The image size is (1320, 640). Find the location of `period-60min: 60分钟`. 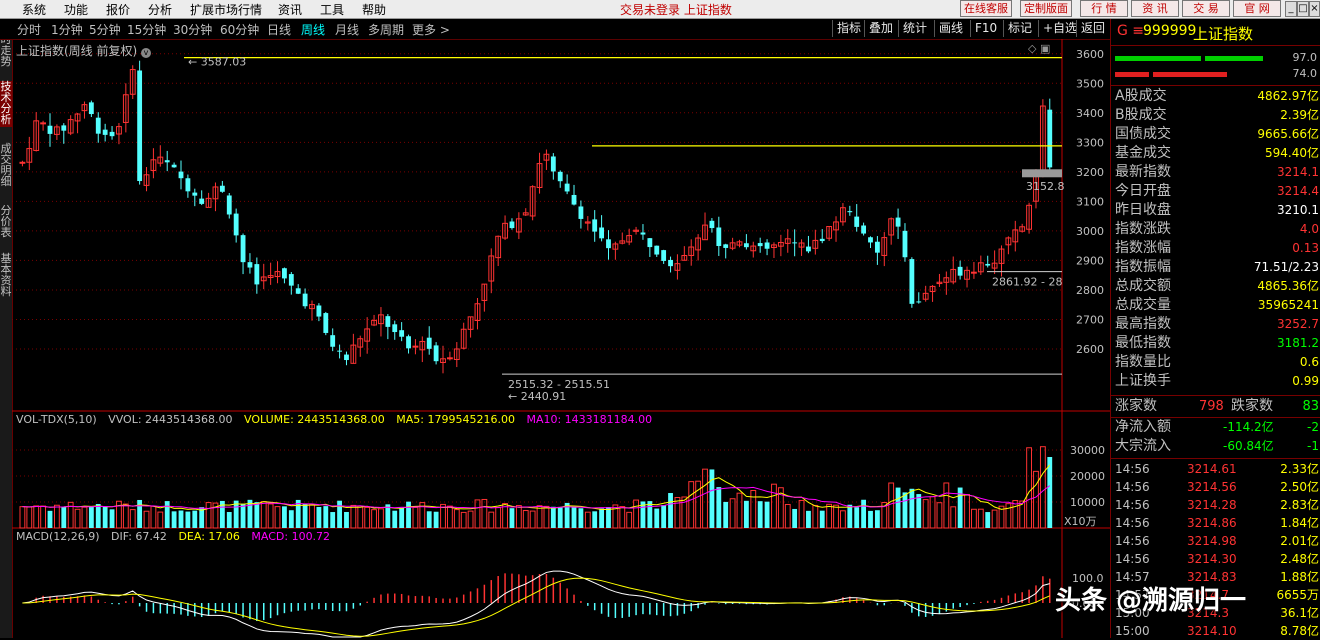

period-60min: 60分钟 is located at coordinates (240, 30).